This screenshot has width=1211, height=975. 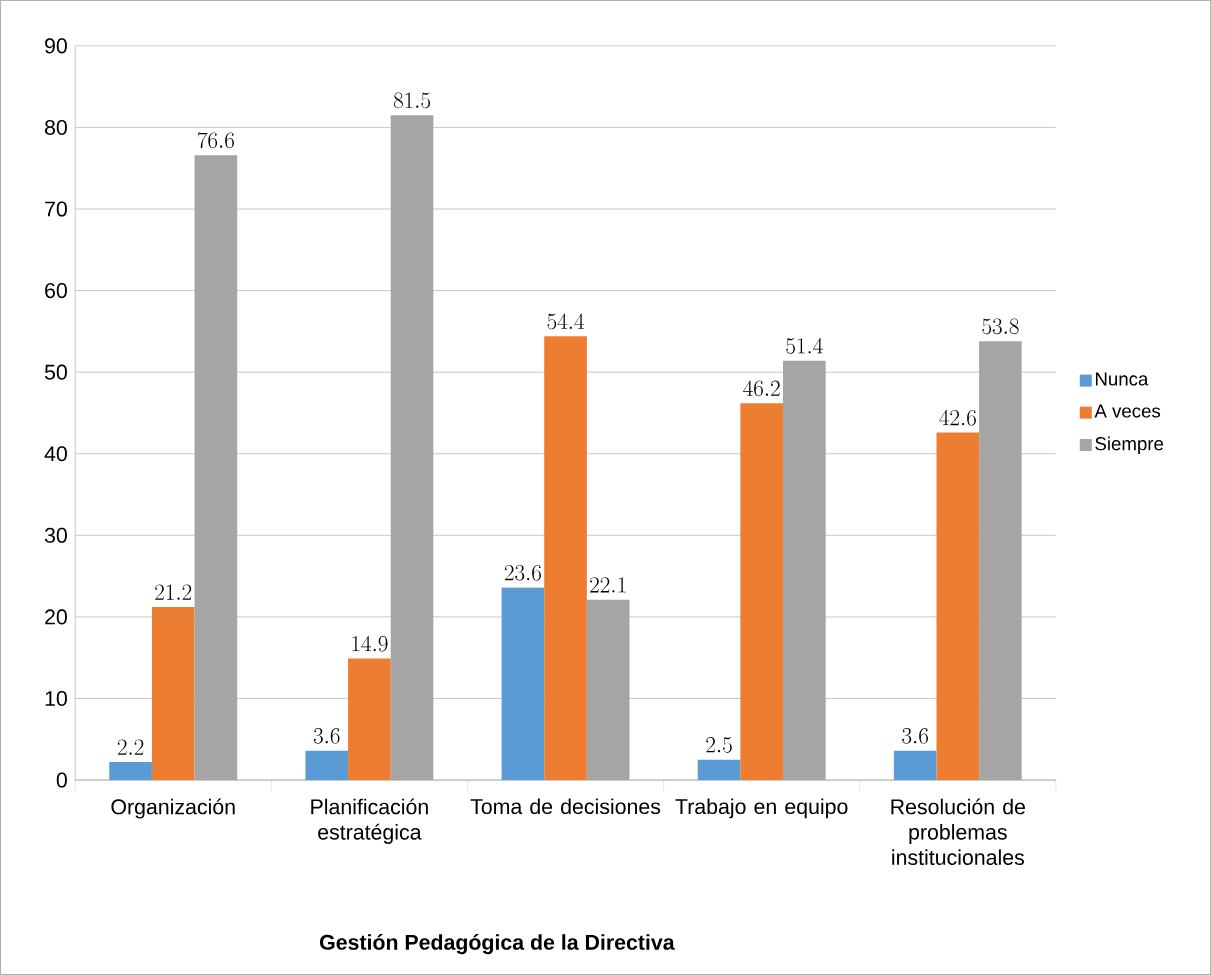 What do you see at coordinates (565, 806) in the screenshot?
I see `x-tick-label: Toma de decisiones` at bounding box center [565, 806].